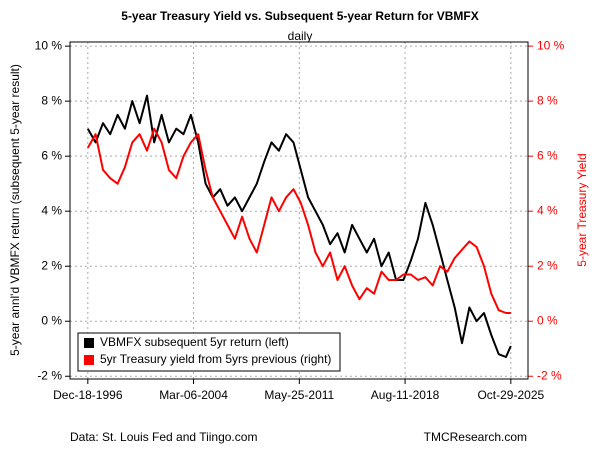 The height and width of the screenshot is (450, 600). What do you see at coordinates (299, 395) in the screenshot?
I see `x-tick-label: May-25-2011` at bounding box center [299, 395].